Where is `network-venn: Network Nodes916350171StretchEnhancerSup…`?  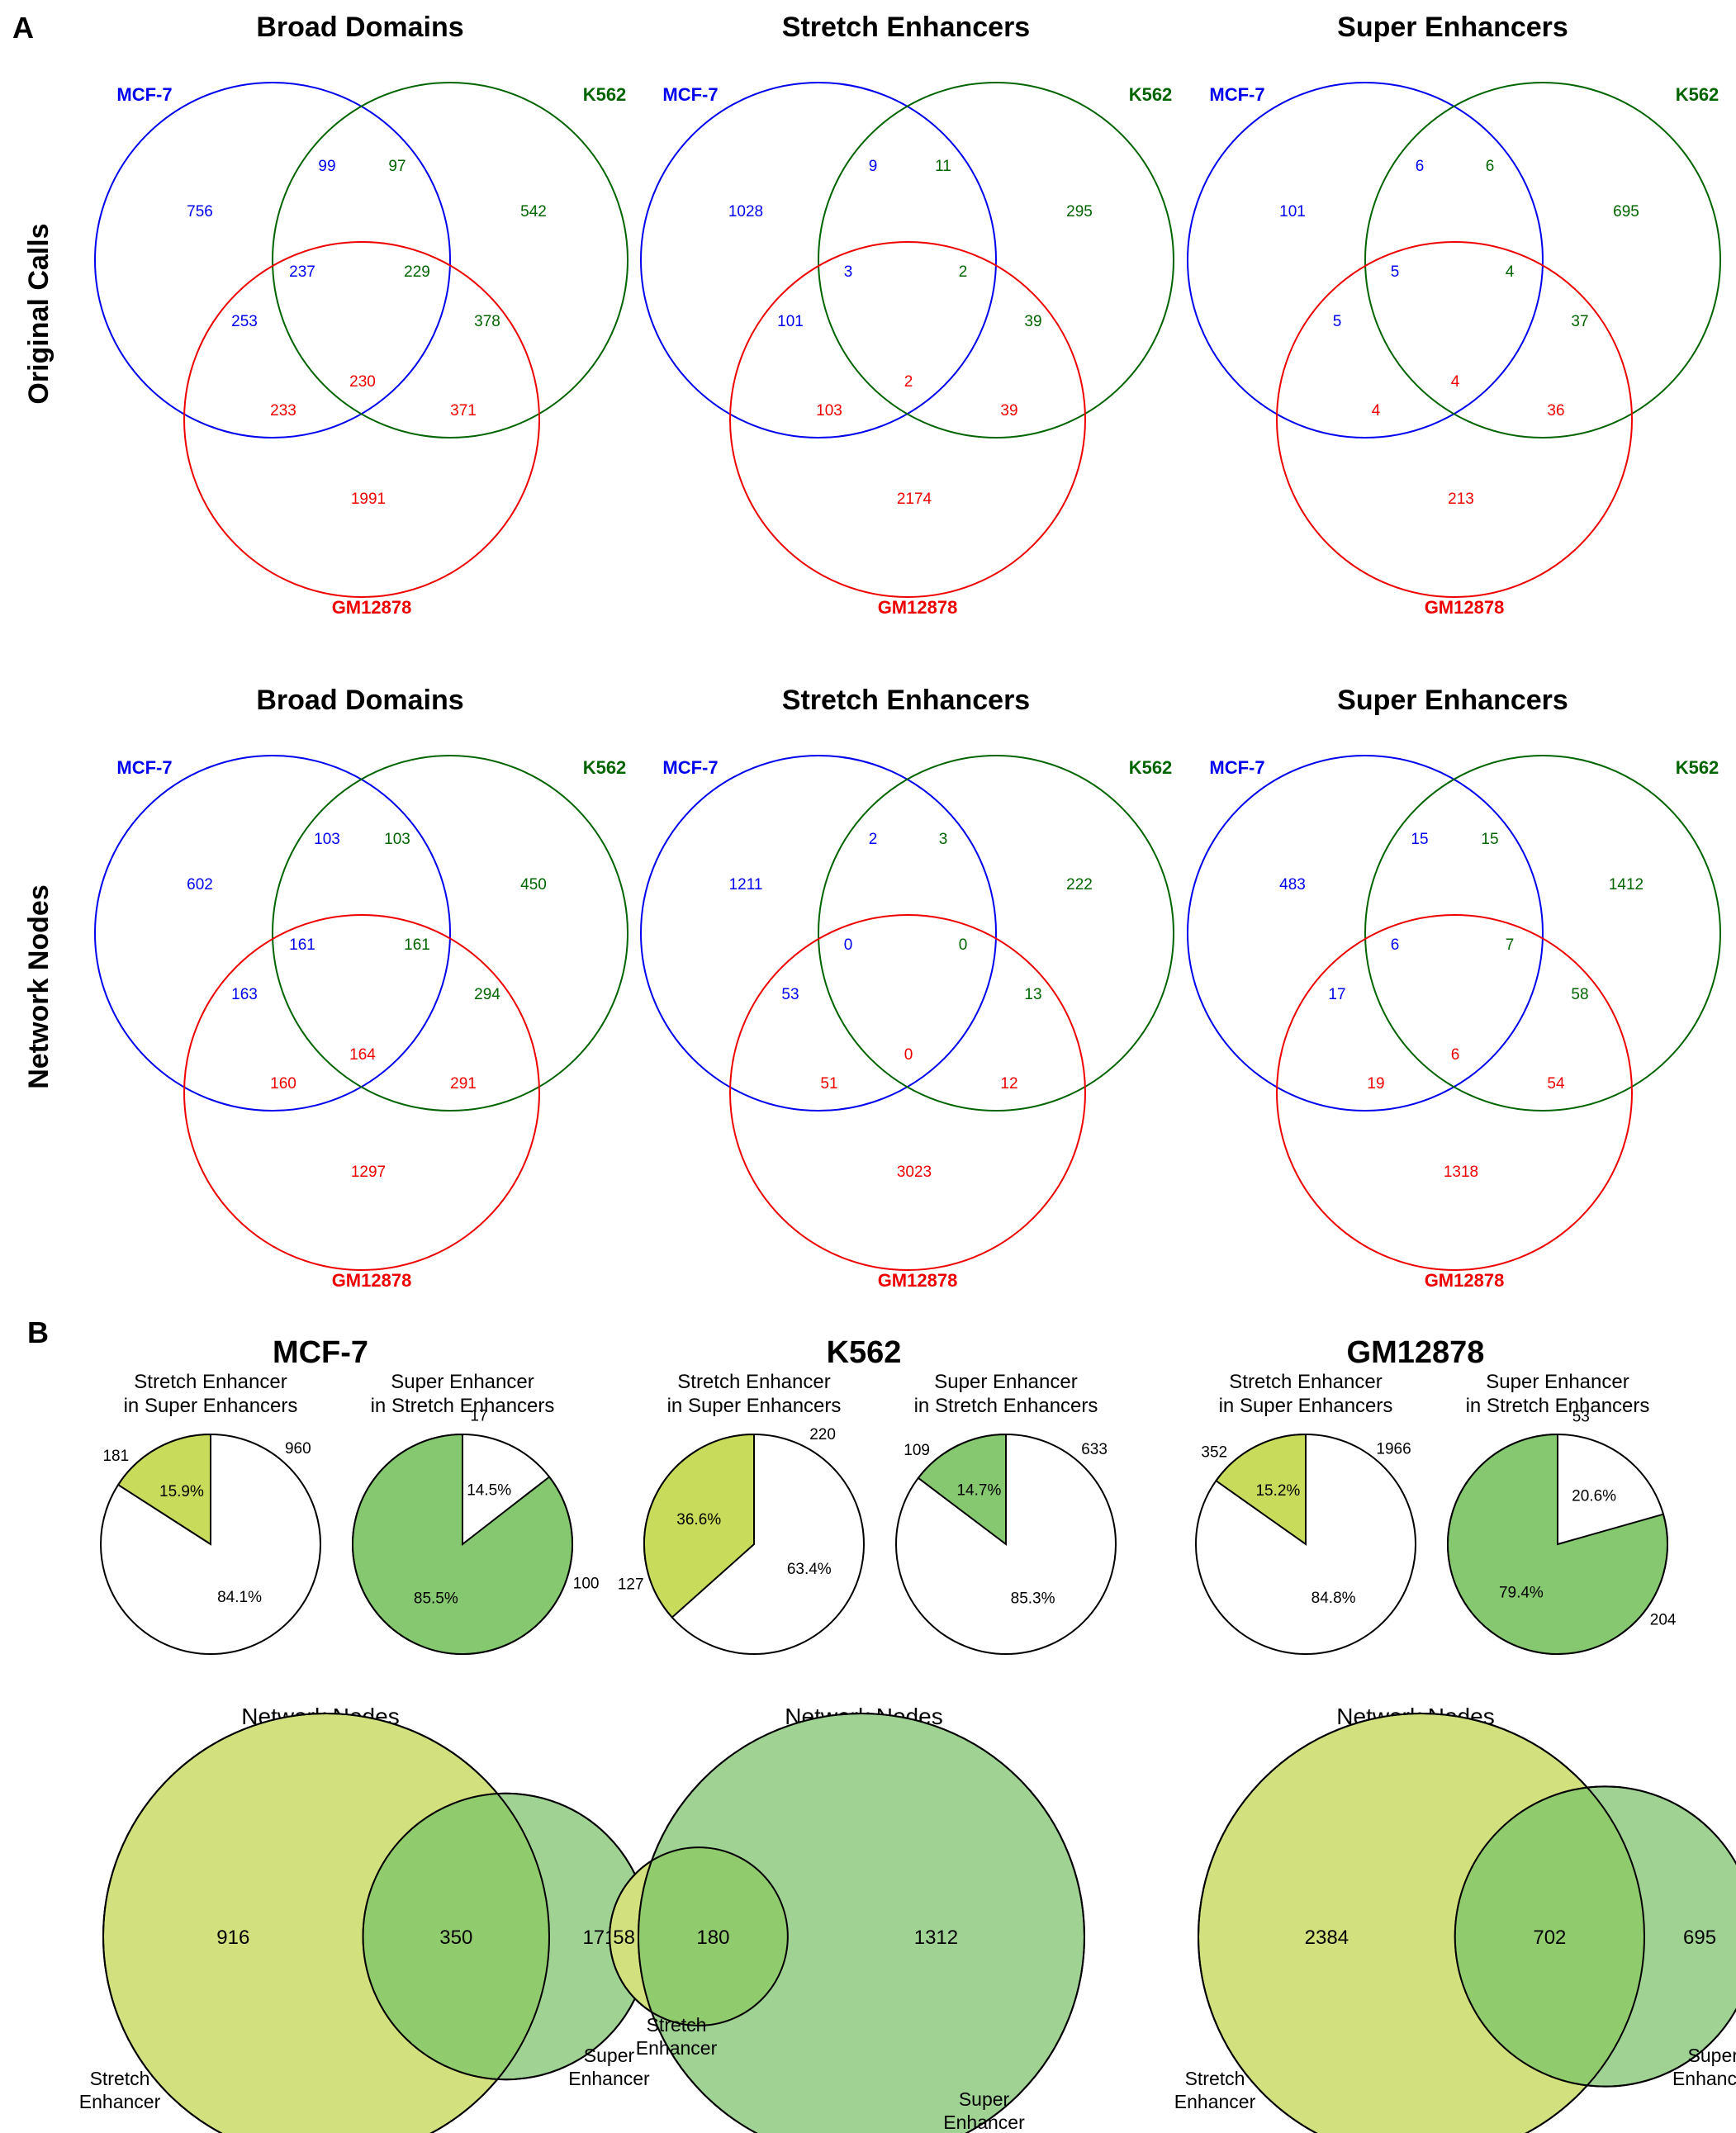
network-venn: Network Nodes916350171StretchEnhancerSup… is located at coordinates (364, 1918).